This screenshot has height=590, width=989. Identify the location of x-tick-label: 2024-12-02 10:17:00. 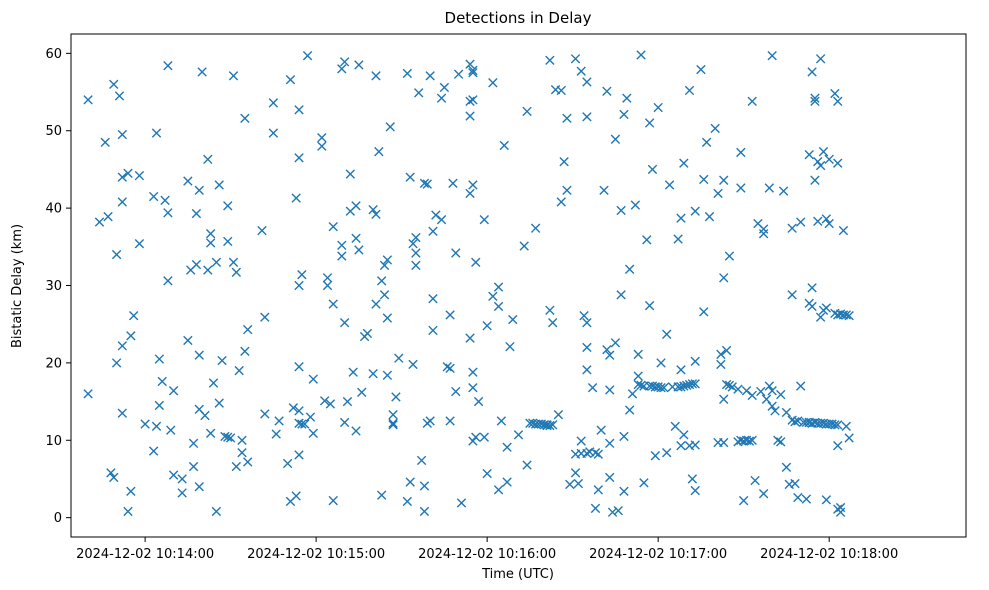
(658, 554).